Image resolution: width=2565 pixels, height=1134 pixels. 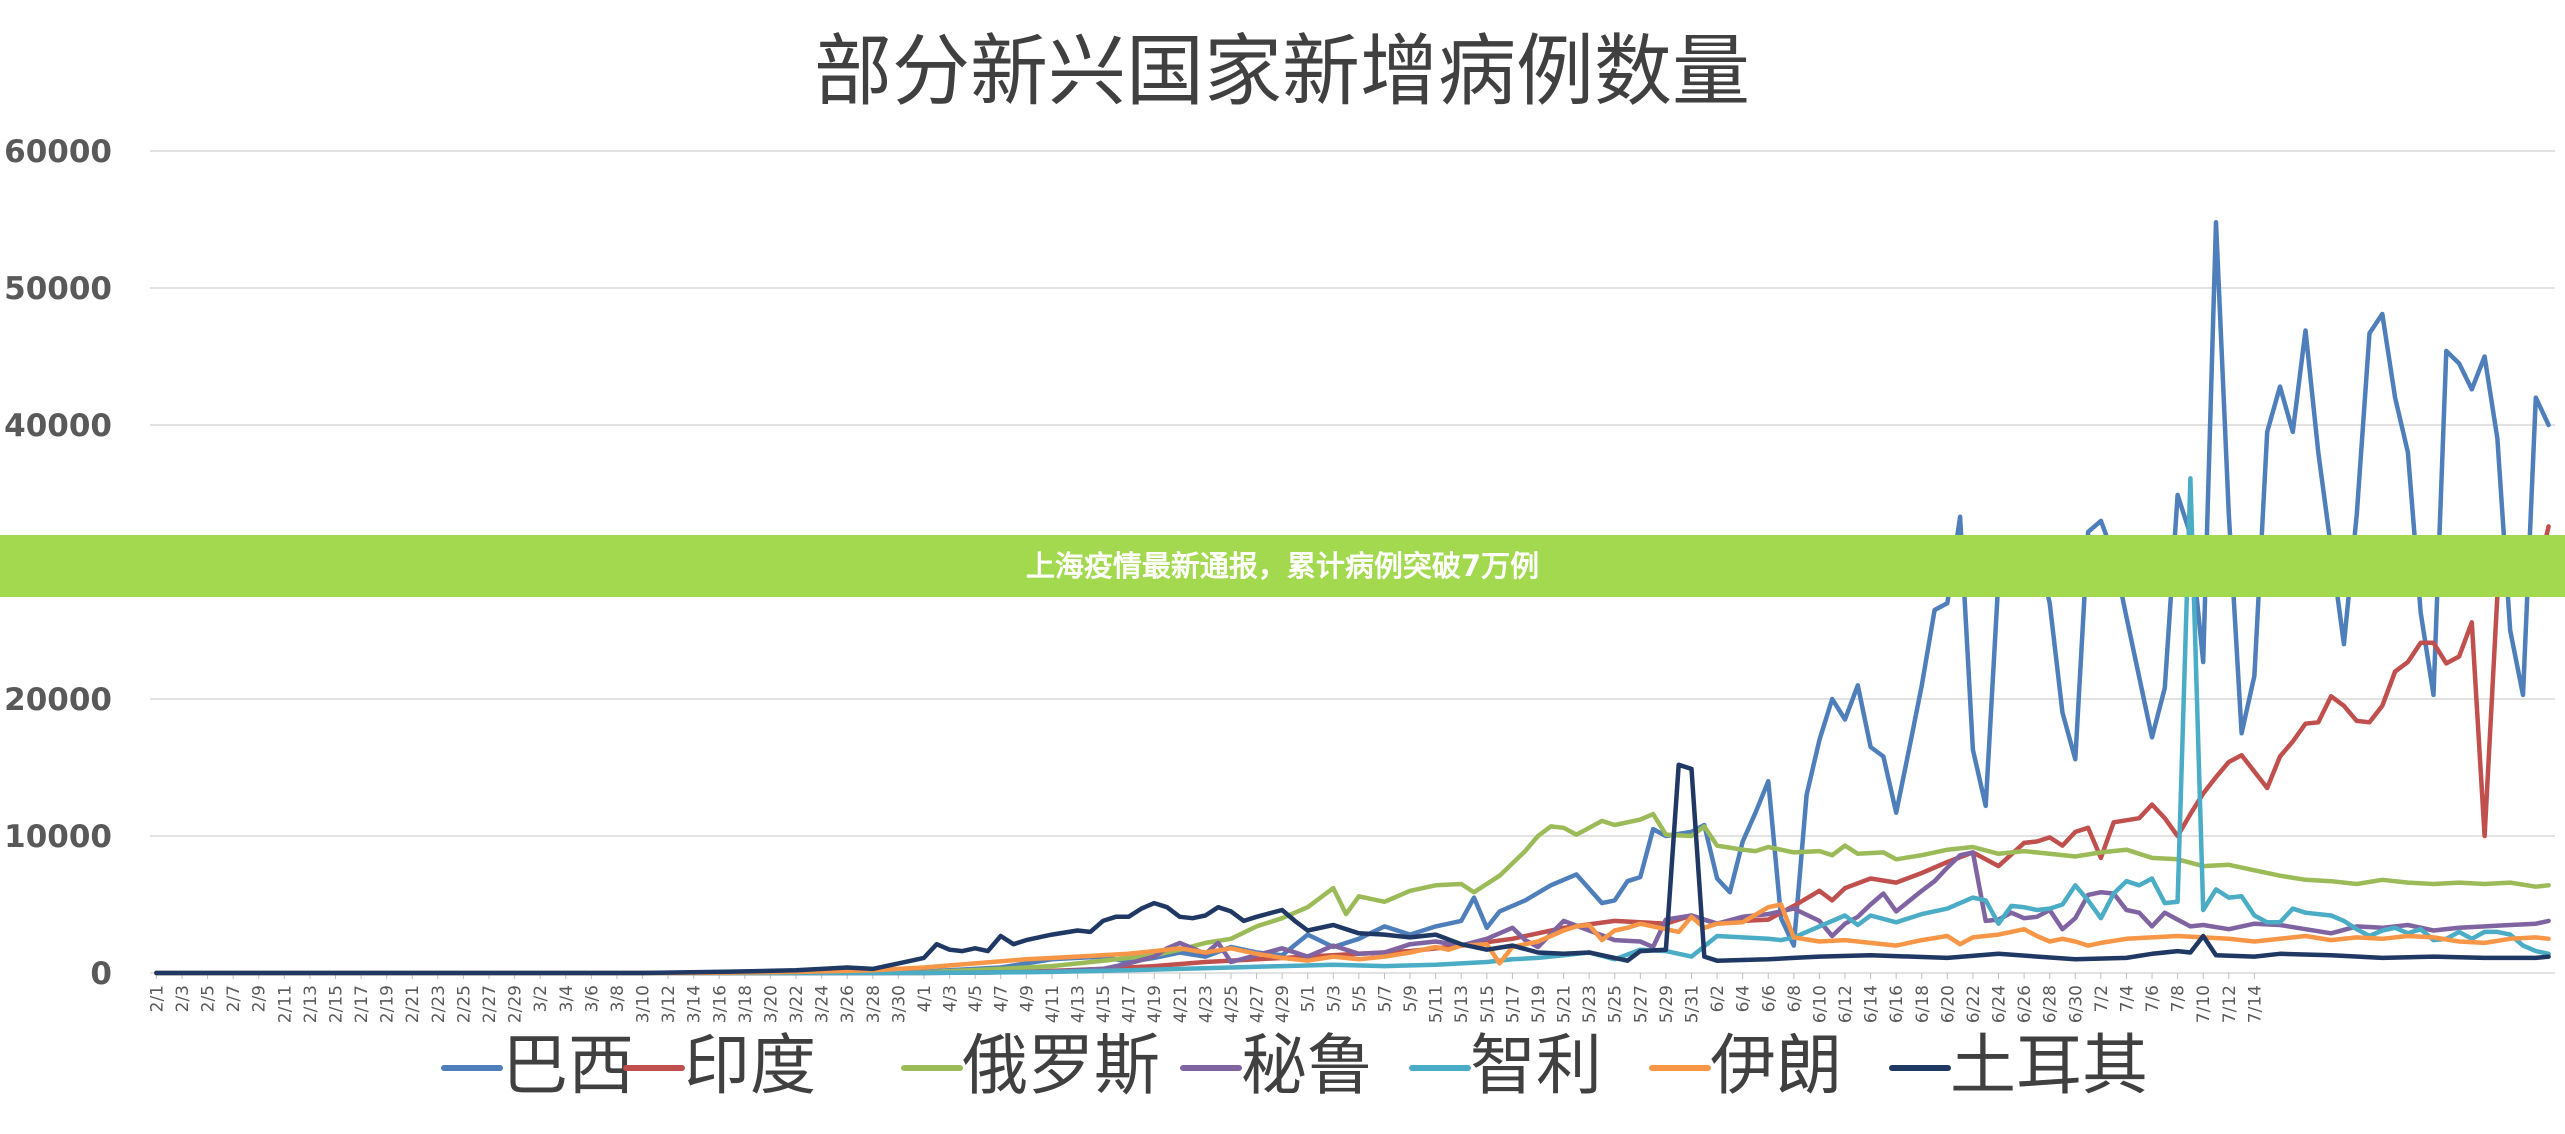 I want to click on news-banner: 上海疫情最新通报，累计病例突破7万例, so click(x=1282, y=566).